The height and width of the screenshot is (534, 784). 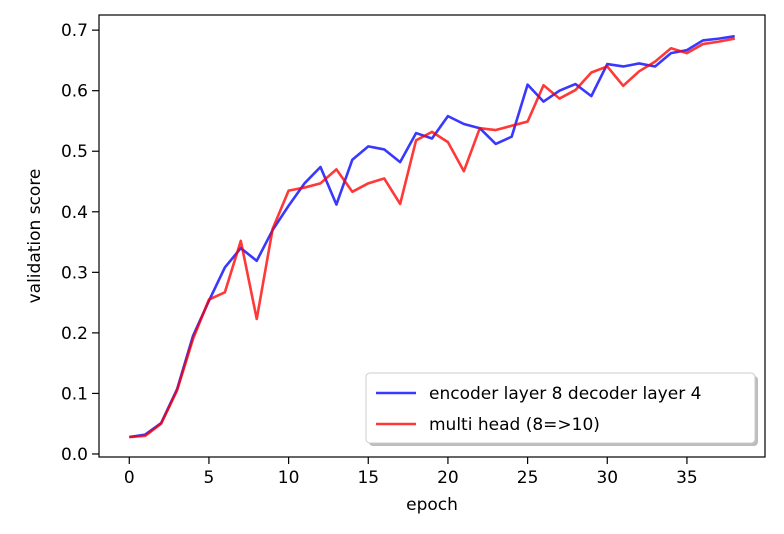 What do you see at coordinates (514, 425) in the screenshot?
I see `legend-label-2: multi head (8=>10)` at bounding box center [514, 425].